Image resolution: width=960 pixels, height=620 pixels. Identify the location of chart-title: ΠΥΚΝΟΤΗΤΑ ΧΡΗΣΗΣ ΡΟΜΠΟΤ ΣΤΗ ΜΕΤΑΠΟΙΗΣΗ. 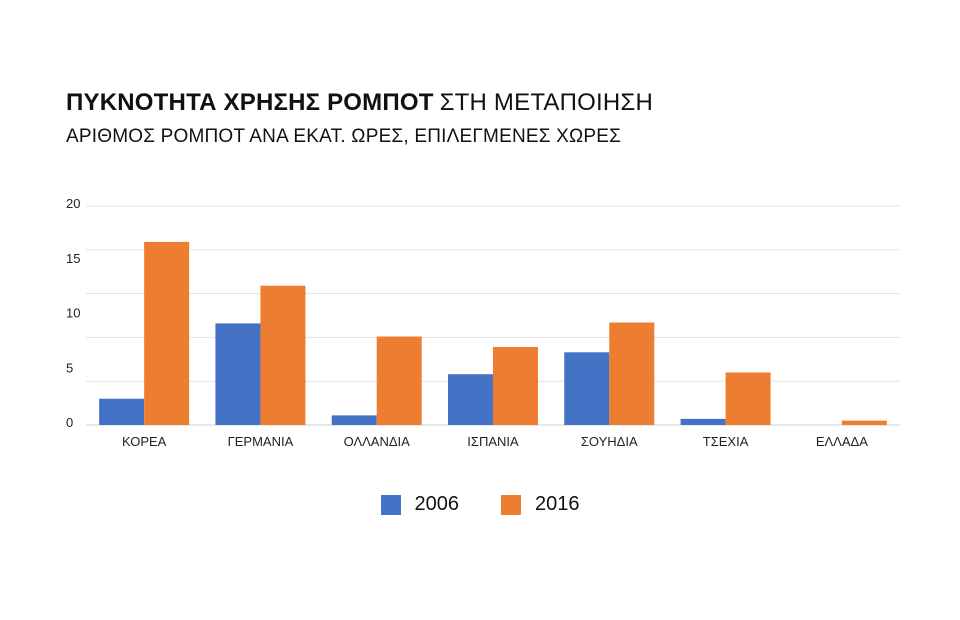
(359, 103).